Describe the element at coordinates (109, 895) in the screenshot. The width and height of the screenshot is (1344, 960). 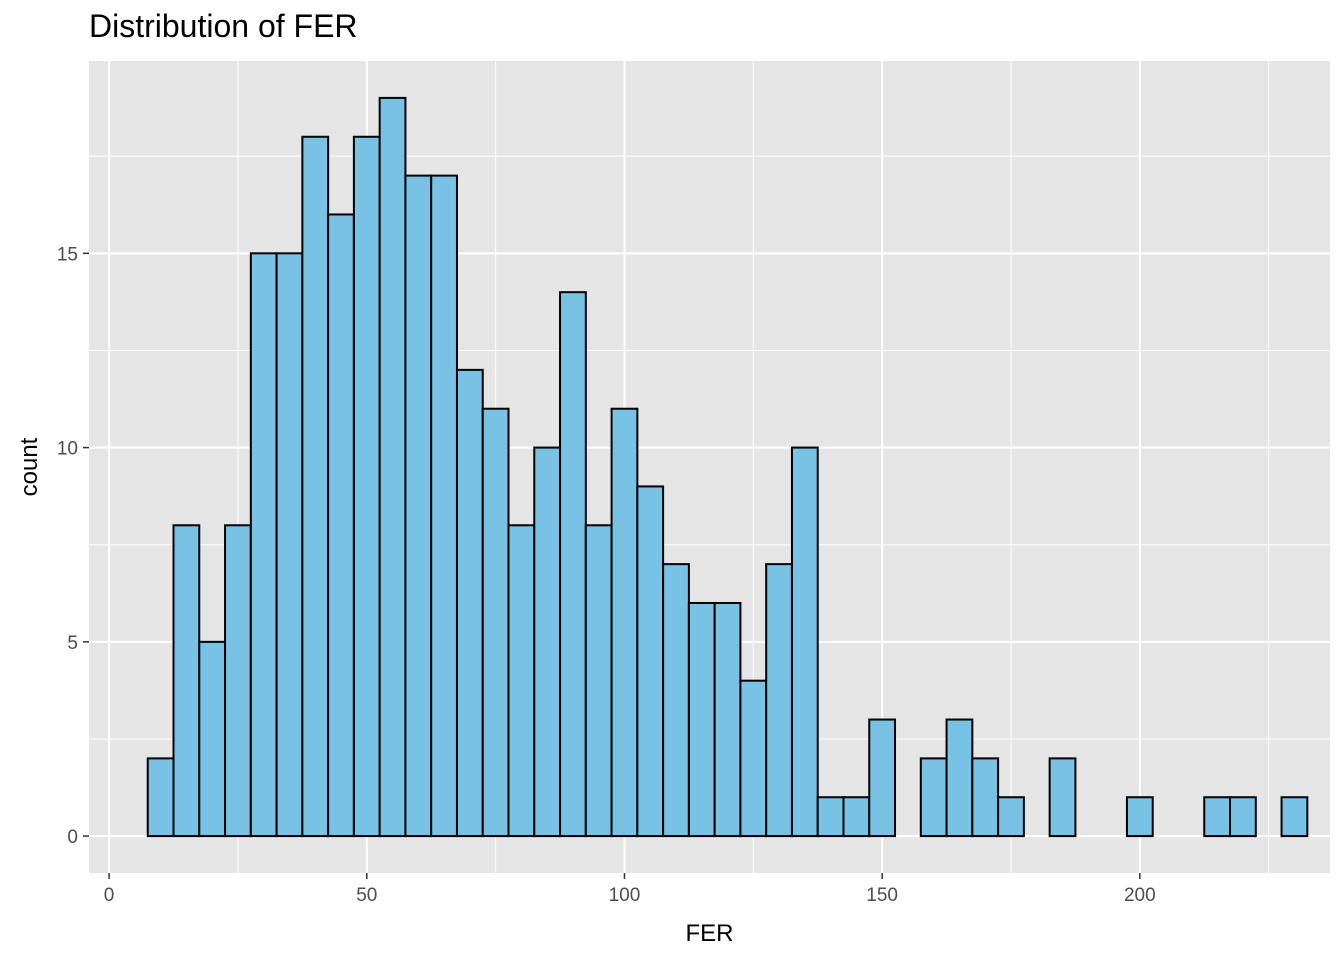
I see `x-tick-label: 0` at that location.